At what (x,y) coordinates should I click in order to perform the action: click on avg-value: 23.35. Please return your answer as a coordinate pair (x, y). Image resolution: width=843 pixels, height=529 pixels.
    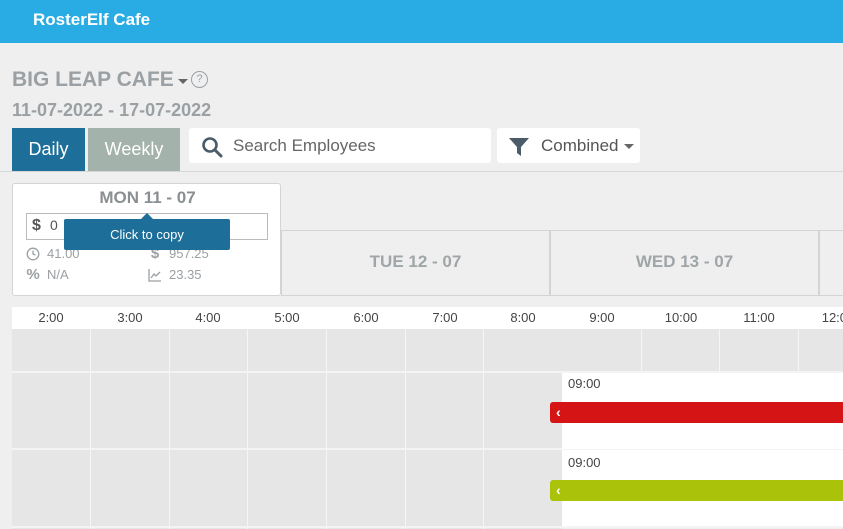
    Looking at the image, I should click on (185, 274).